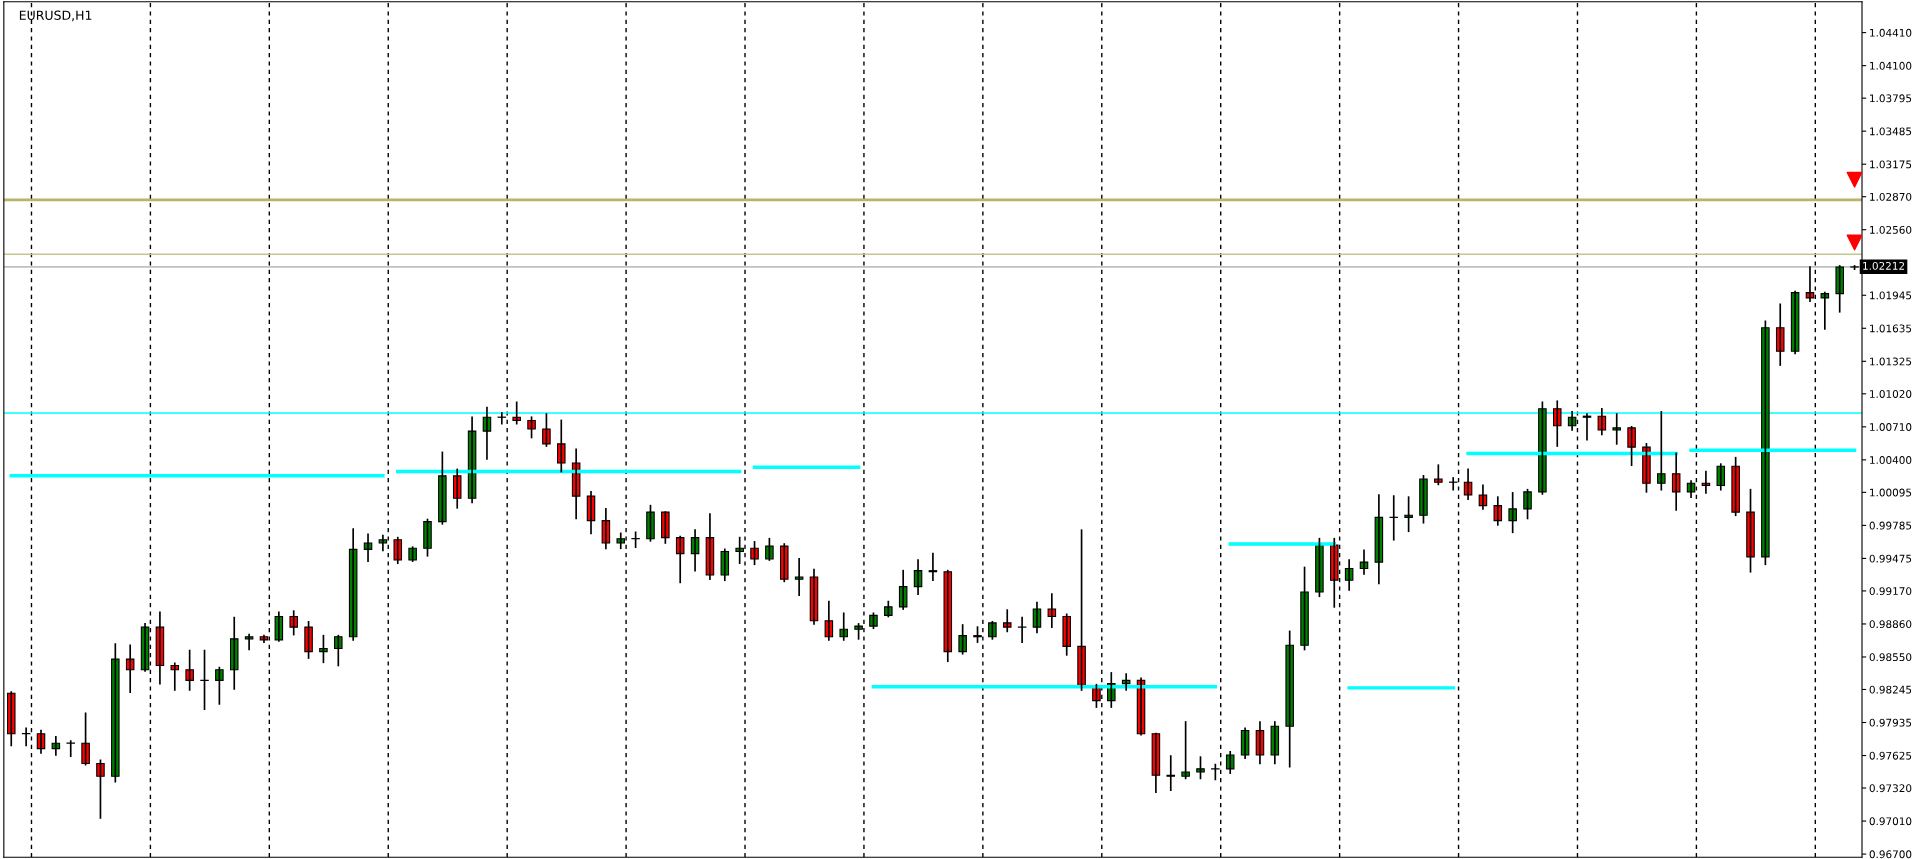  Describe the element at coordinates (1890, 722) in the screenshot. I see `y-tick-label: 0.97935` at that location.